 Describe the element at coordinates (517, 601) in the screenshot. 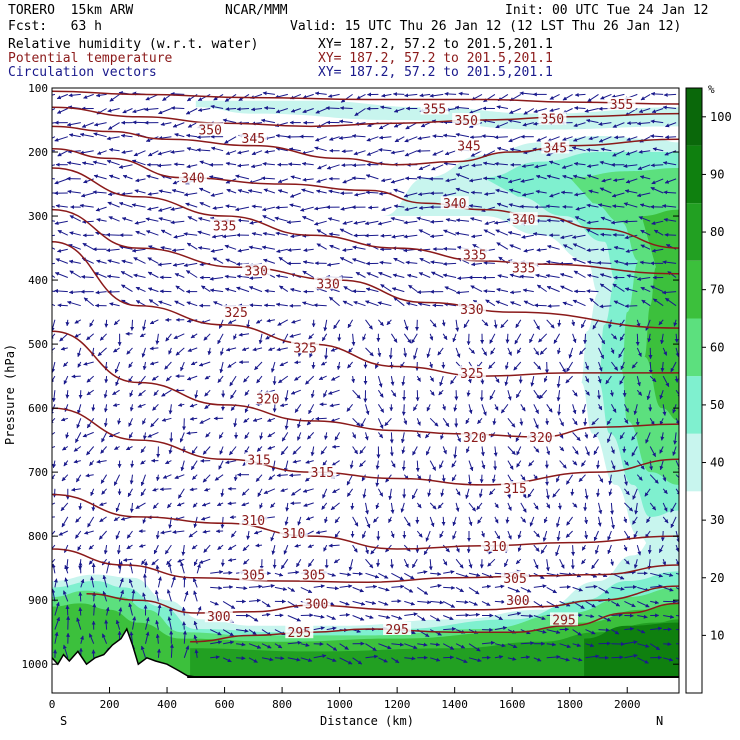

I see `isentrope-label-300: 300` at that location.